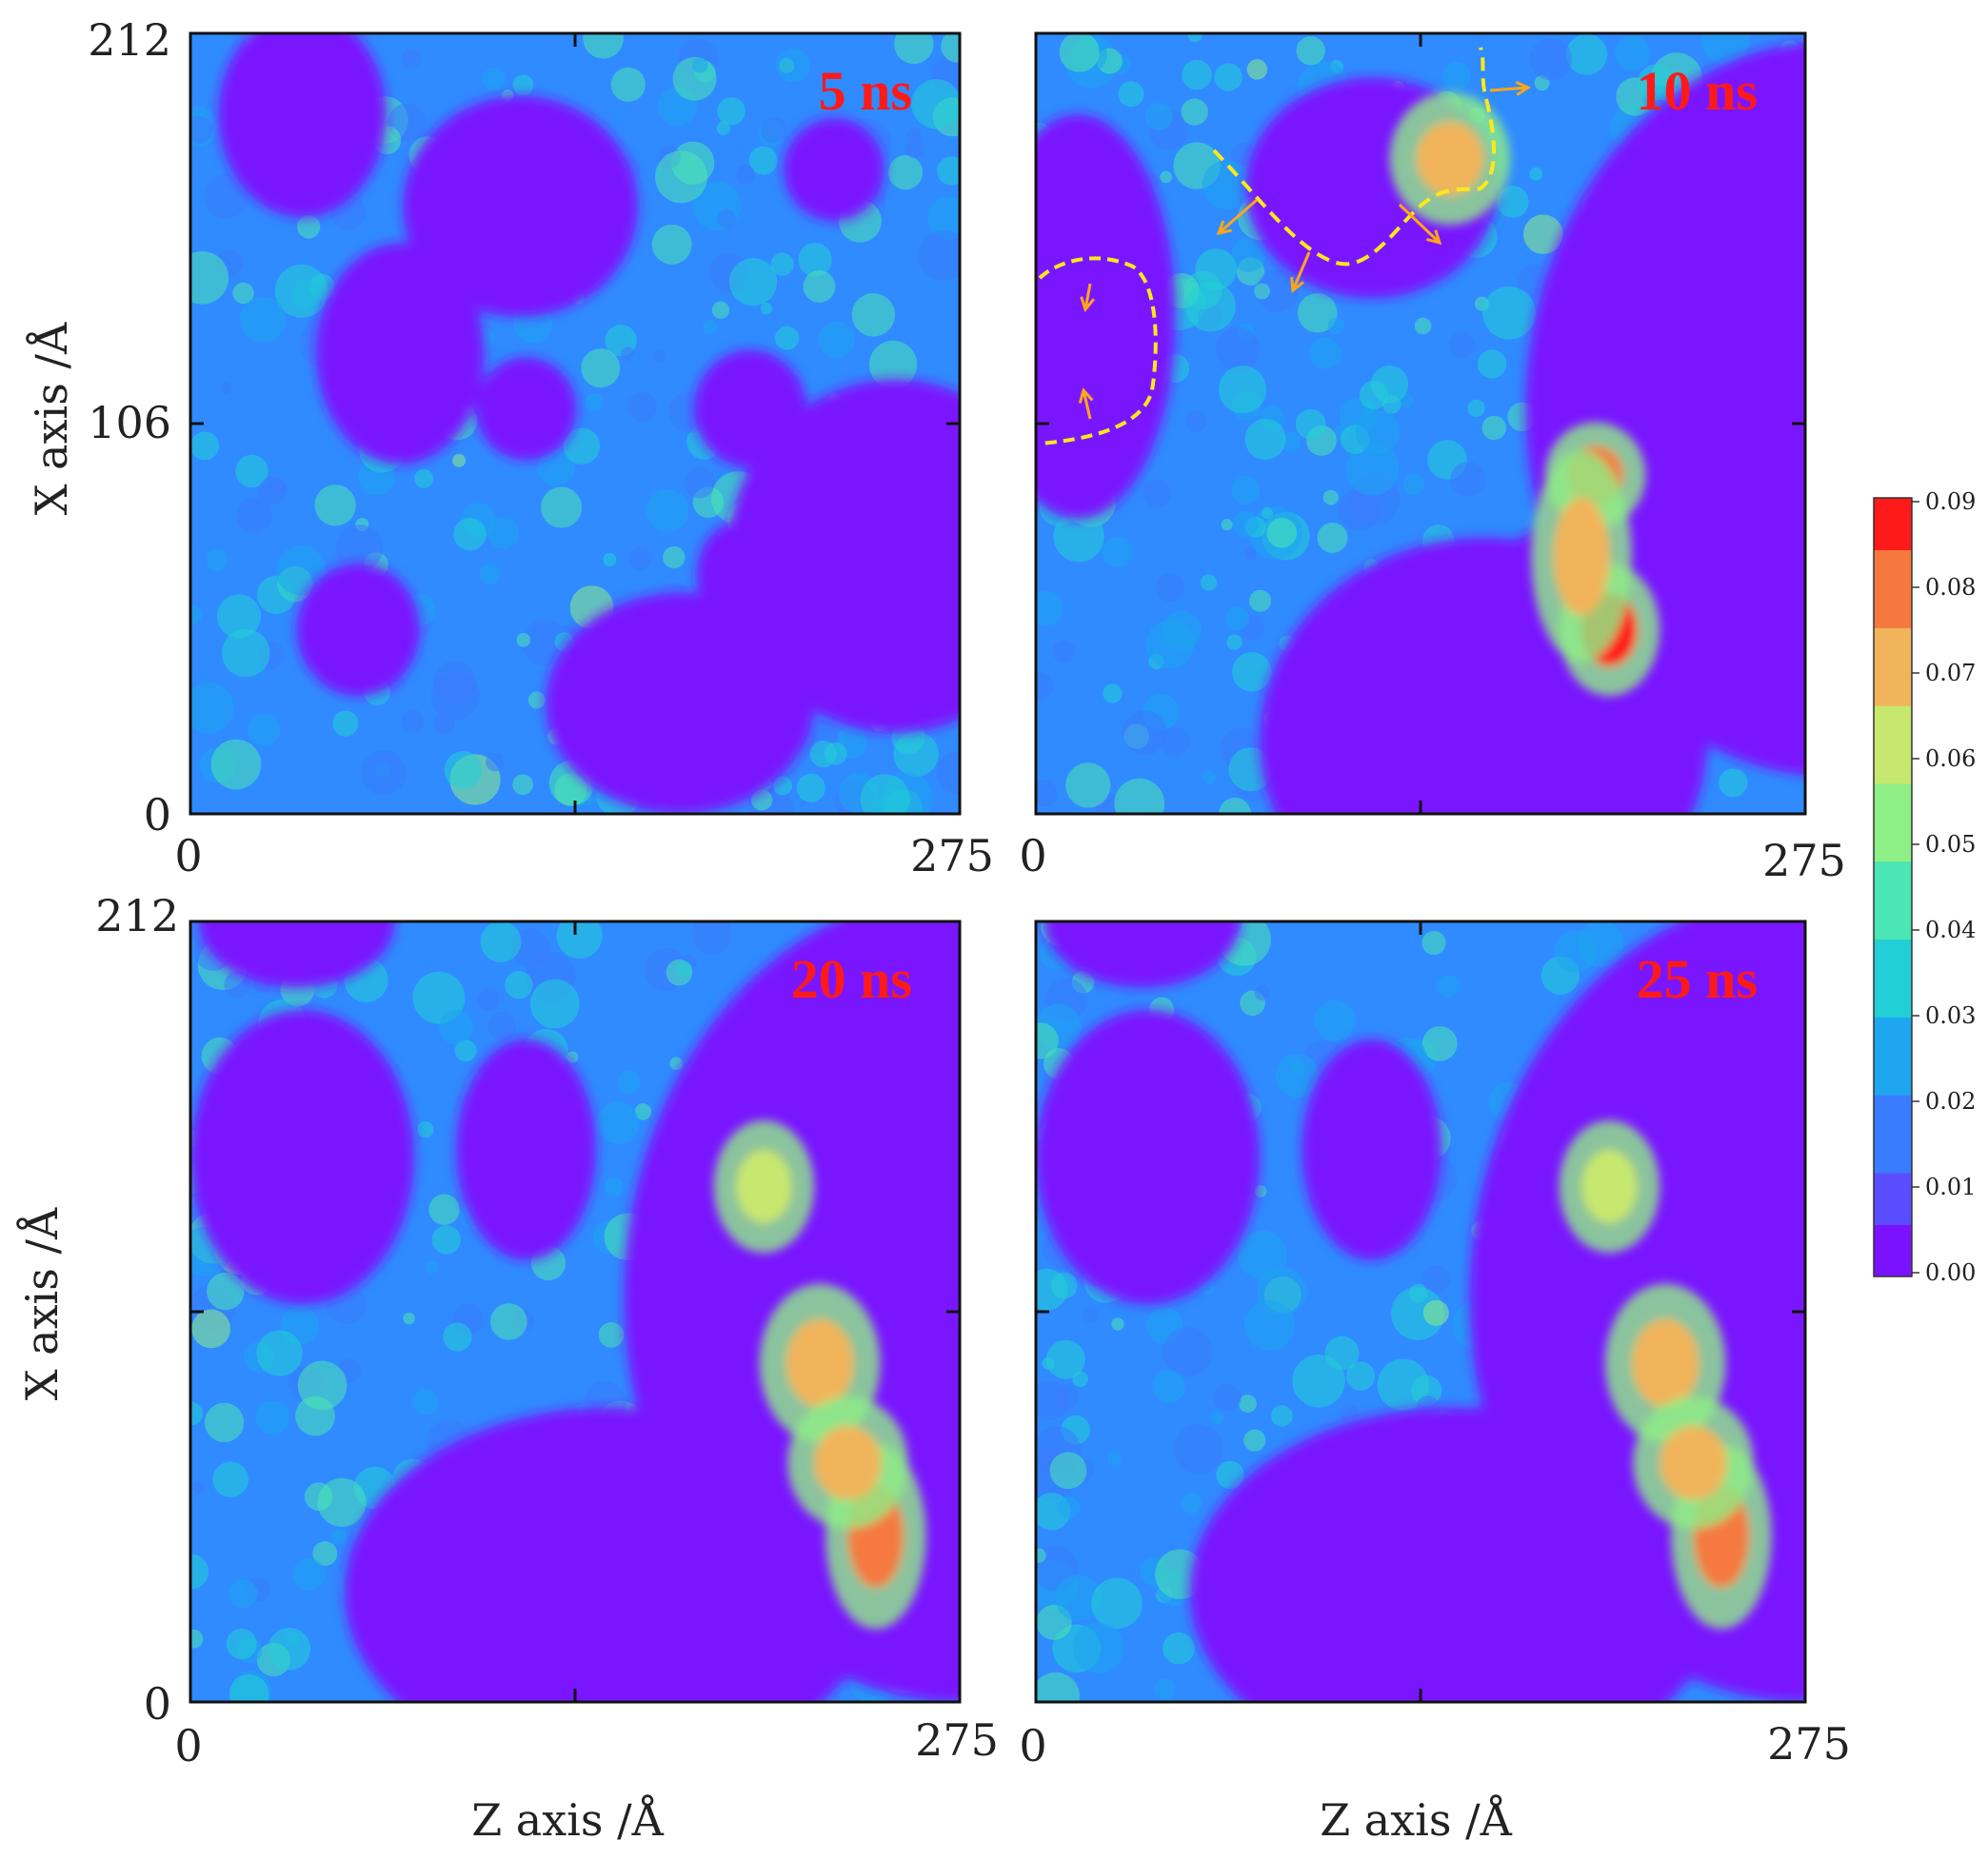 The height and width of the screenshot is (1860, 1988). What do you see at coordinates (1297, 284) in the screenshot?
I see `arrow-head-icon` at bounding box center [1297, 284].